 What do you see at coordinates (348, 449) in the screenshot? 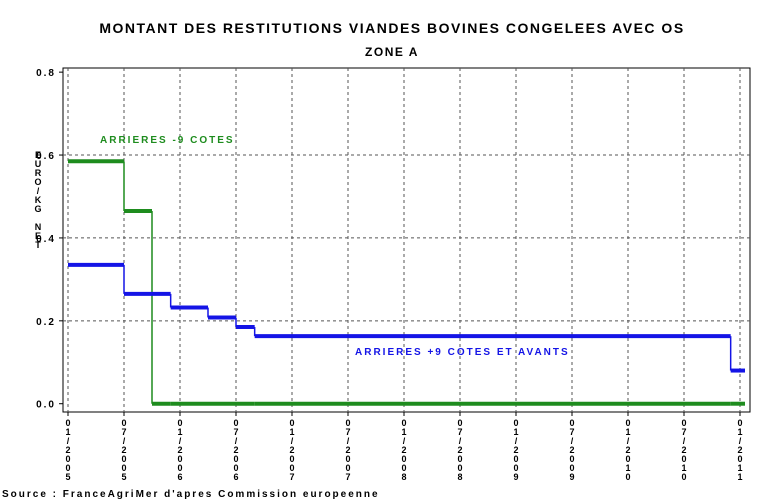
I see `x-tick-label: 07/2007` at bounding box center [348, 449].